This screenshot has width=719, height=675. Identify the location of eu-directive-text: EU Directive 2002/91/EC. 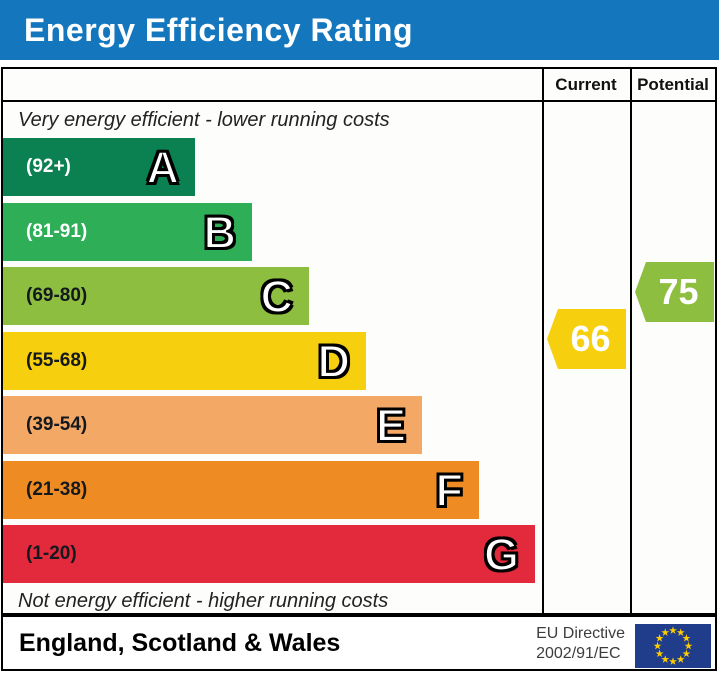
(580, 644).